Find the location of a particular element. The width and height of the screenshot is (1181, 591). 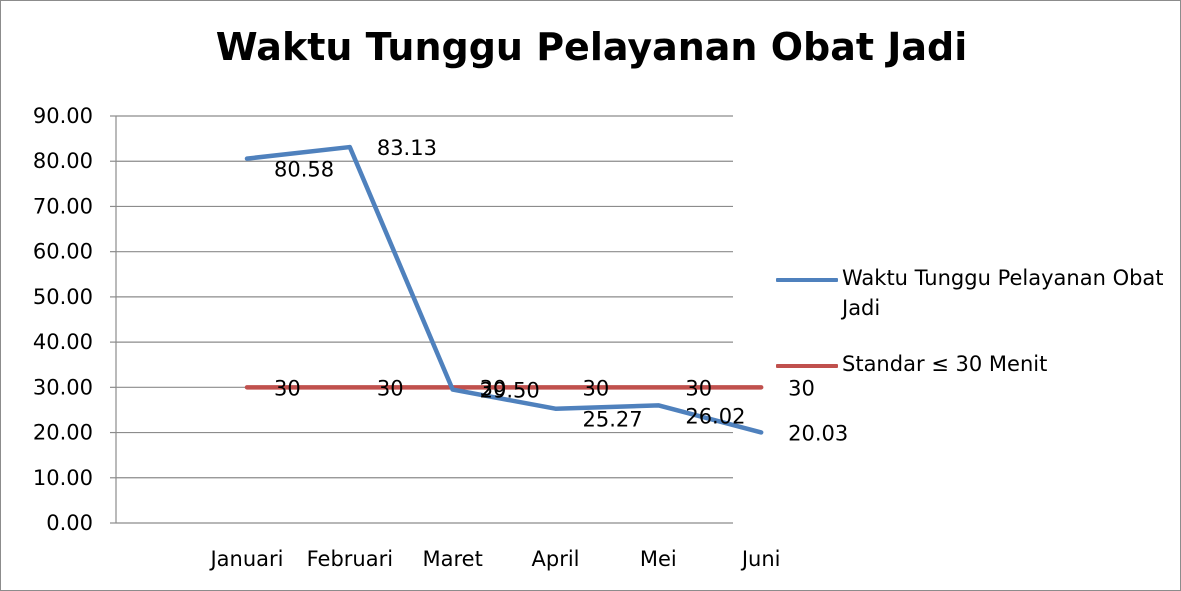

data-label-s0-5: 20.03 is located at coordinates (818, 433).